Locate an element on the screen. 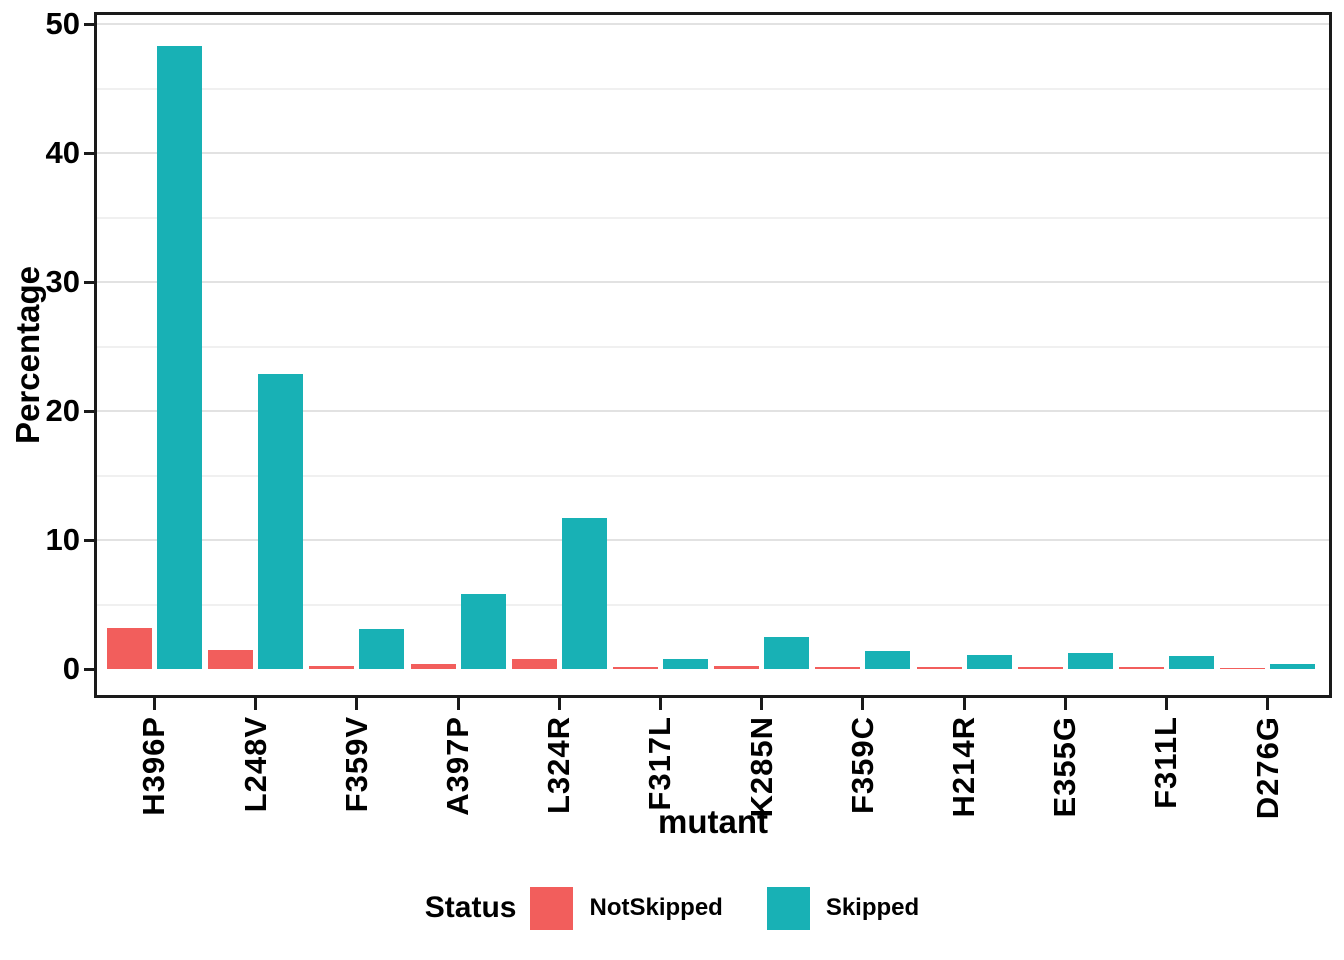 The height and width of the screenshot is (960, 1344). bar-skipped-l248v is located at coordinates (281, 521).